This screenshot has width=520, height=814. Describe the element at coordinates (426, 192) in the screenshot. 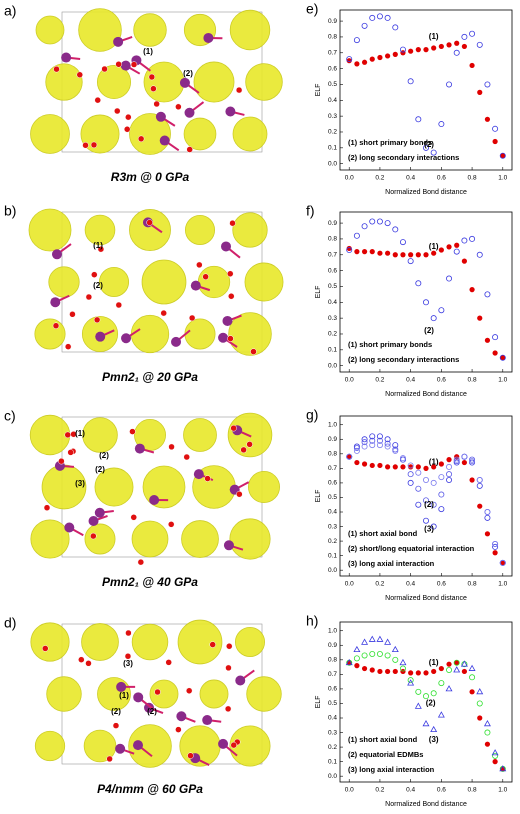

I see `x-axis-label: Normalized Bond distance` at that location.